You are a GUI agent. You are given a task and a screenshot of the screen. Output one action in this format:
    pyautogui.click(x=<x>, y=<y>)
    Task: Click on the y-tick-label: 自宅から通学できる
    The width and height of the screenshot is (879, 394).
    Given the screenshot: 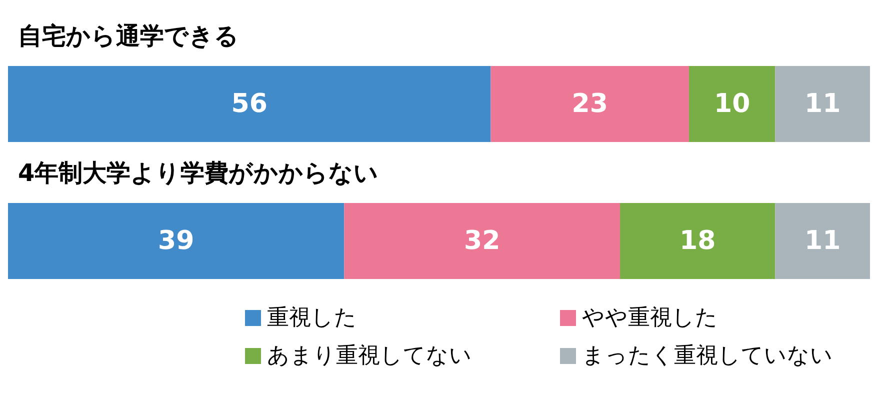 What is the action you would take?
    pyautogui.click(x=128, y=36)
    